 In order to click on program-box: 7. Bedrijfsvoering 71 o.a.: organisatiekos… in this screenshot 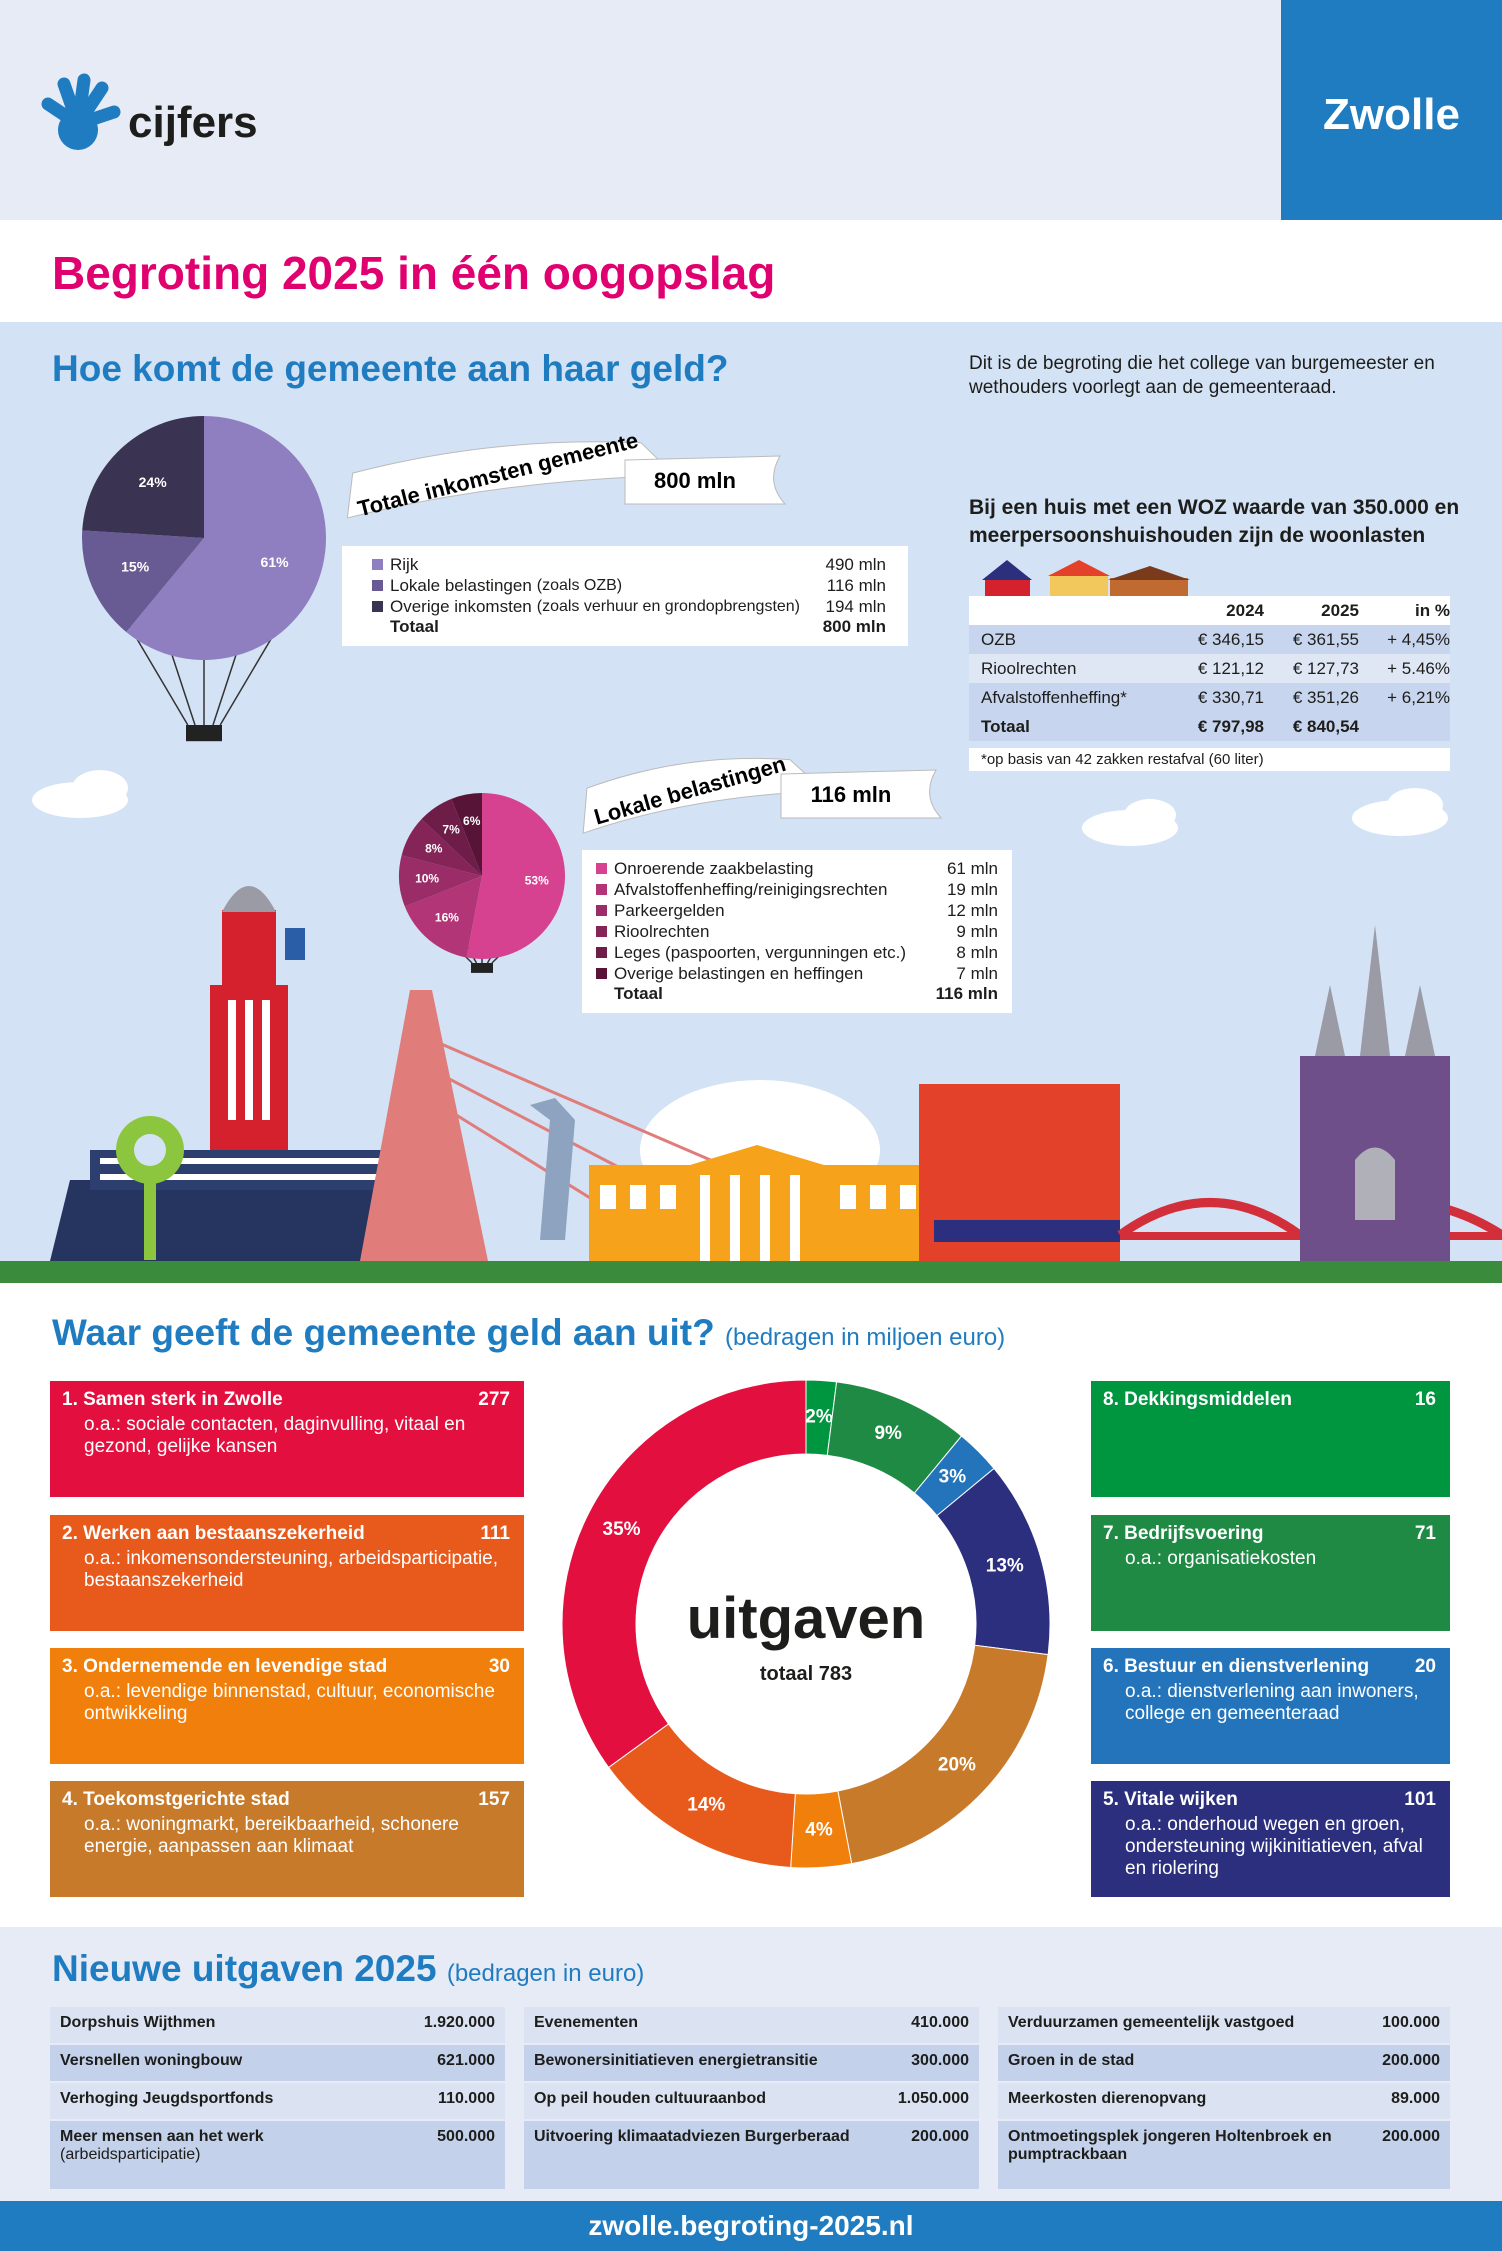, I will do `click(1270, 1573)`.